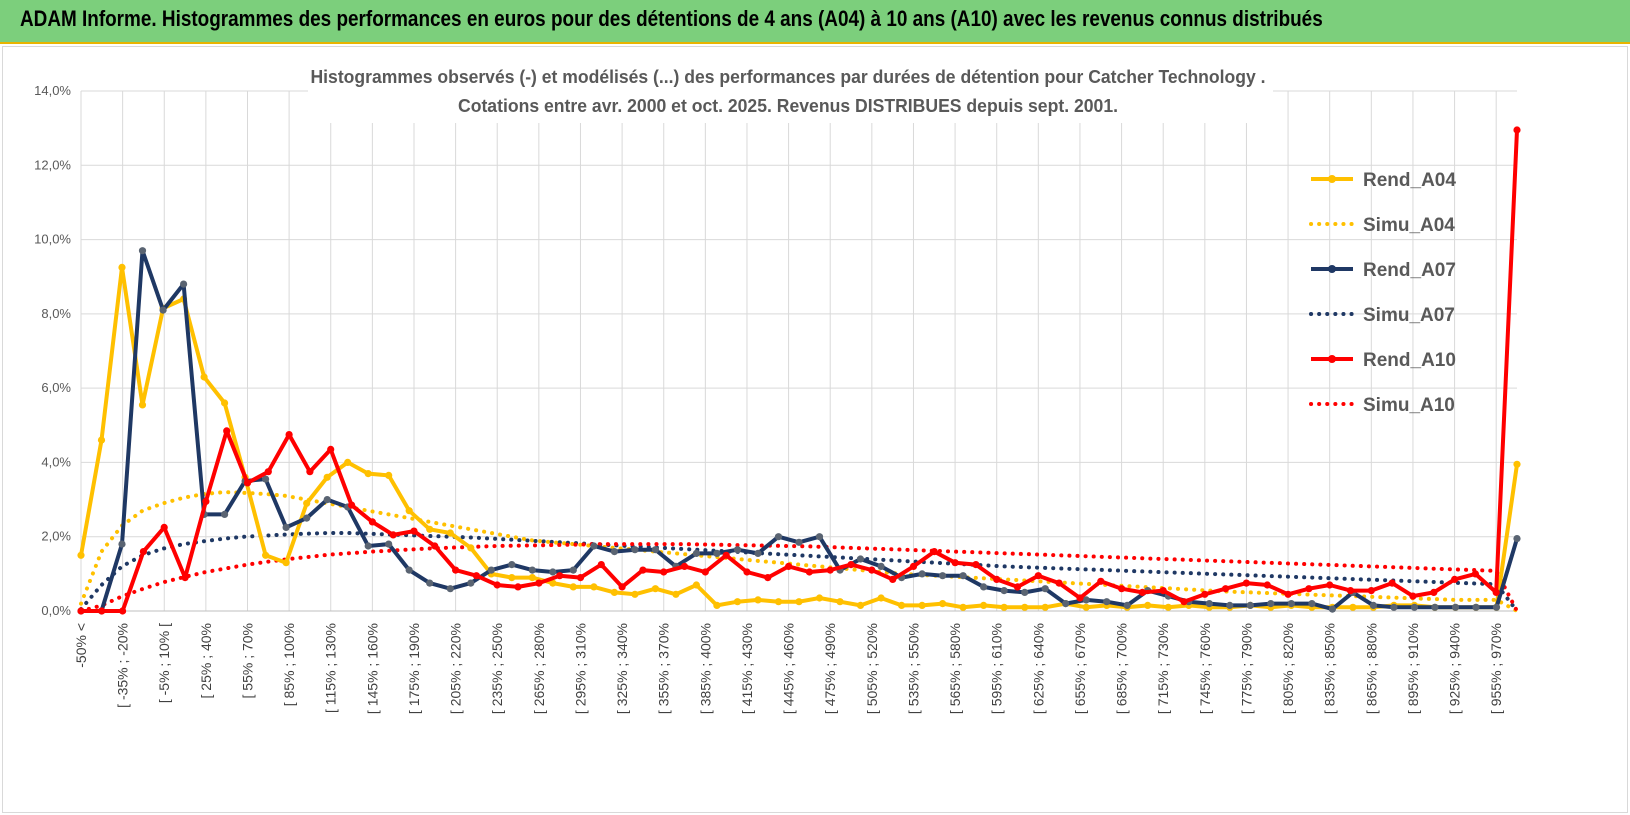 This screenshot has width=1630, height=815. Describe the element at coordinates (1382, 315) in the screenshot. I see `legend-entry-simu-a07: Simu_A07` at that location.